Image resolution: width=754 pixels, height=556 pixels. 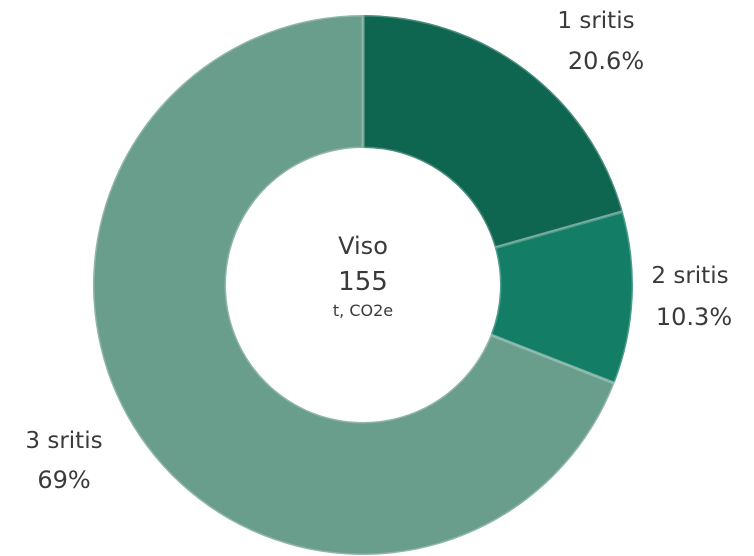 What do you see at coordinates (63, 441) in the screenshot?
I see `slice-3-name: 3 sritis` at bounding box center [63, 441].